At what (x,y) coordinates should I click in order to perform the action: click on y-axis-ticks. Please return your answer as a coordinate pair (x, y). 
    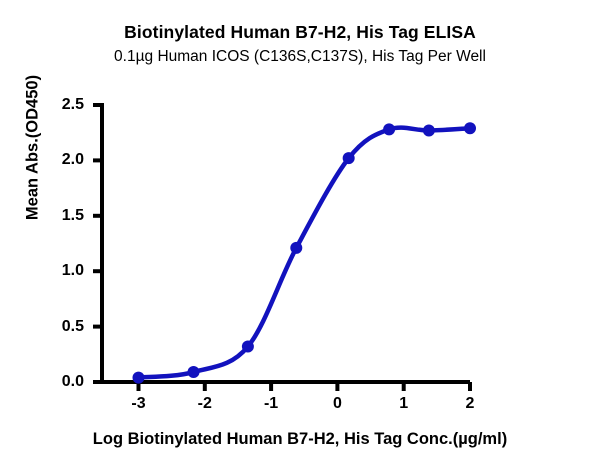
    Looking at the image, I should click on (97, 243).